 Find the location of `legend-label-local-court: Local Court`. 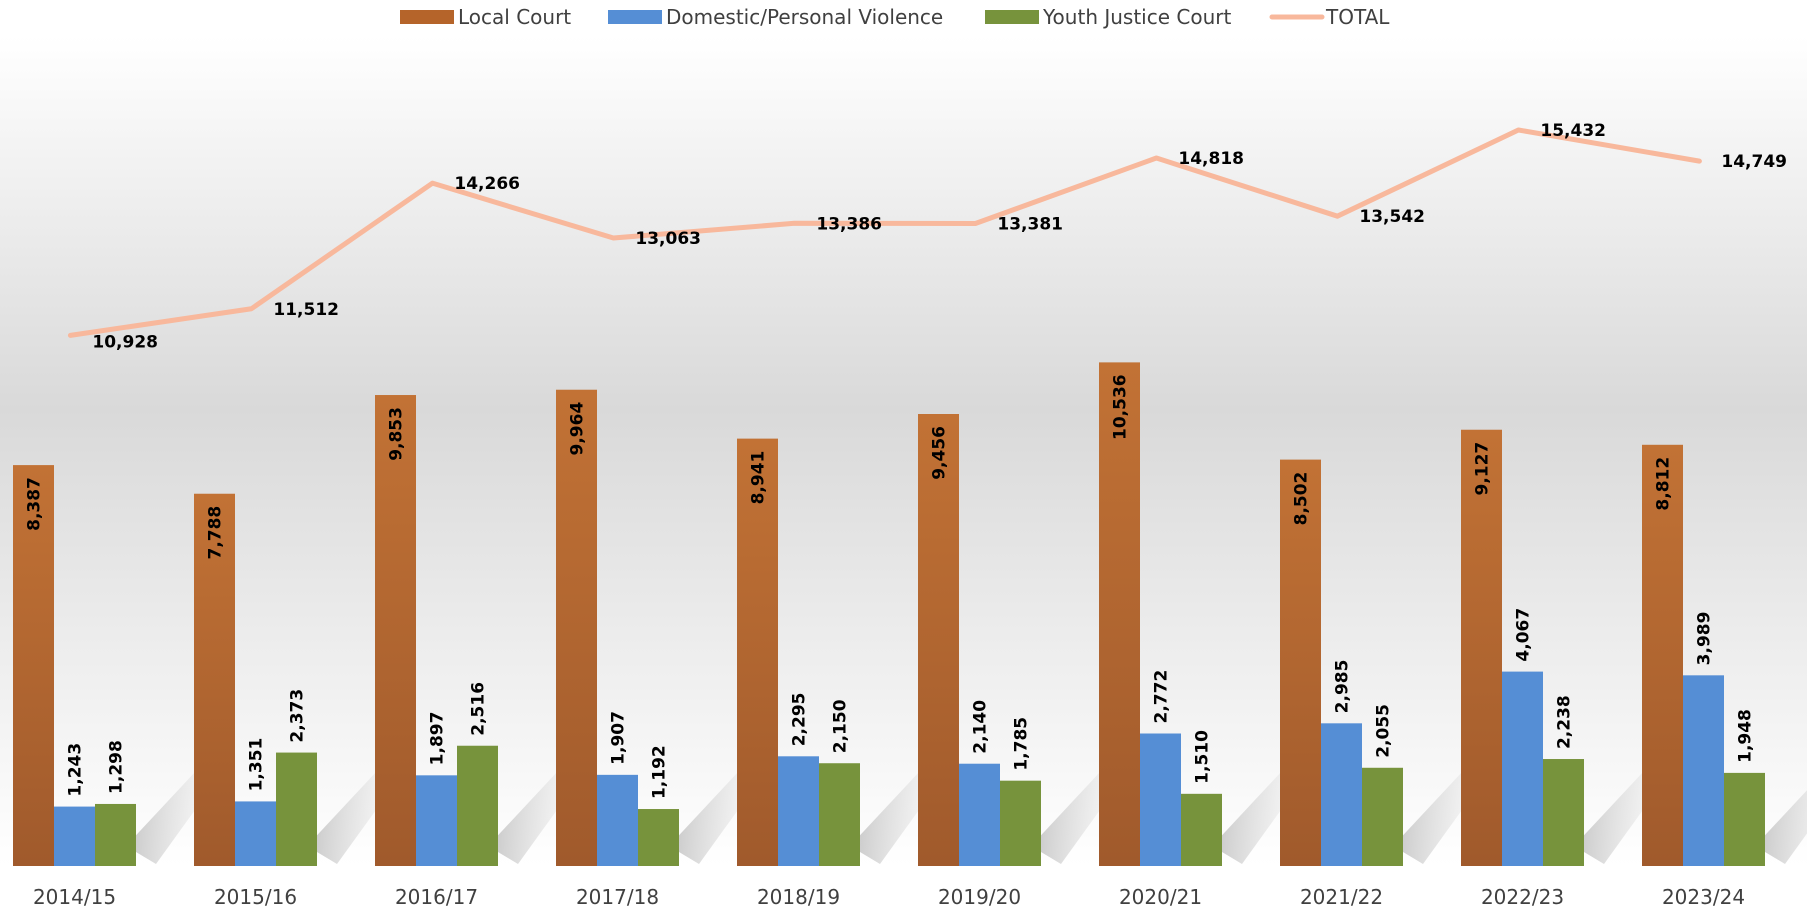

legend-label-local-court: Local Court is located at coordinates (514, 17).